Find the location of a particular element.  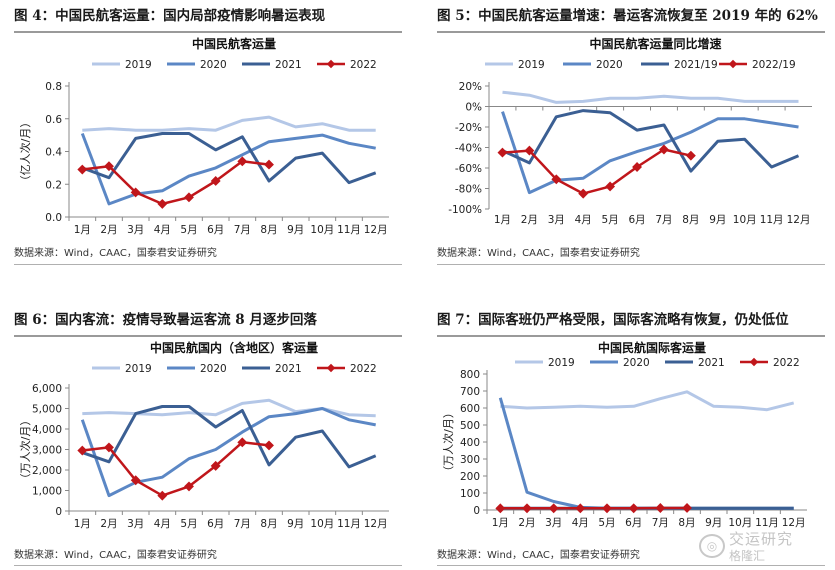

y-axis-label: （万人次/月） is located at coordinates (25, 450).